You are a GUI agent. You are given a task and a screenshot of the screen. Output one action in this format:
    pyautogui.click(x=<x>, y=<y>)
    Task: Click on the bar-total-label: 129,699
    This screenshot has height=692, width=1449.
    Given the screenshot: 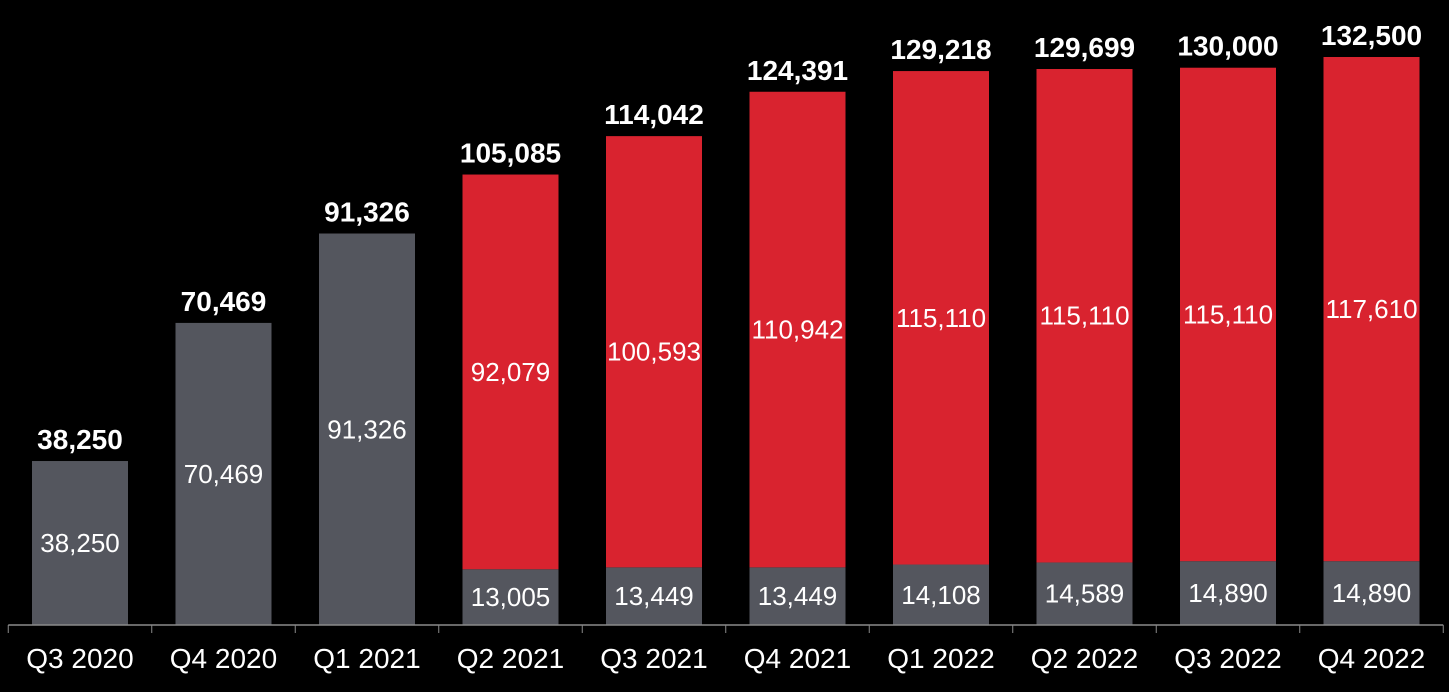 What is the action you would take?
    pyautogui.click(x=1084, y=47)
    